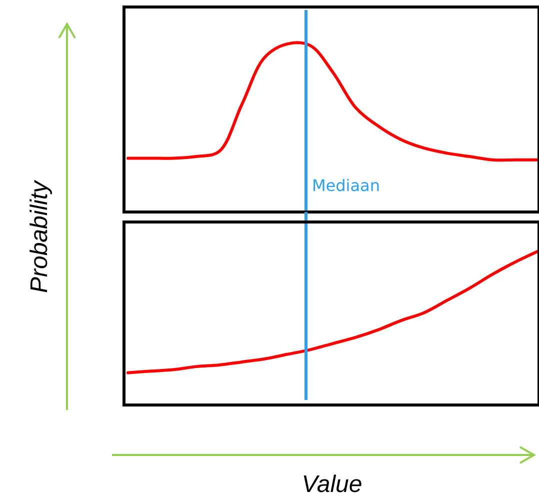  Describe the element at coordinates (332, 484) in the screenshot. I see `x-axis-title: Value` at that location.